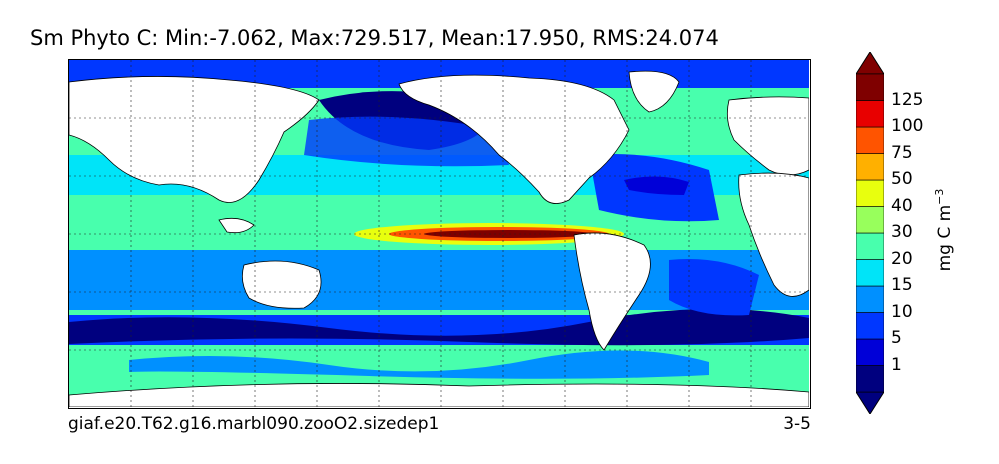  I want to click on units-base: mg C m, so click(944, 238).